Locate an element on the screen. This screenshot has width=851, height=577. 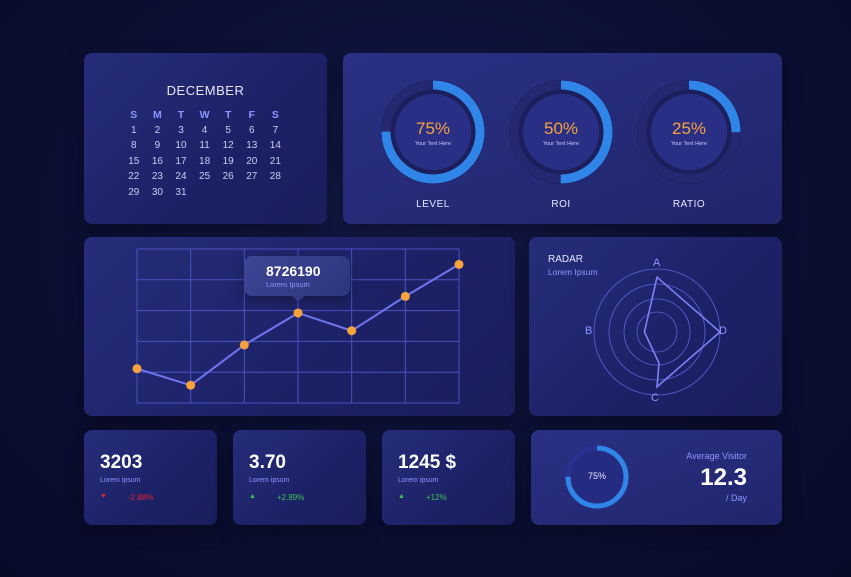
arrow-down-icon: ▼ is located at coordinates (103, 496).